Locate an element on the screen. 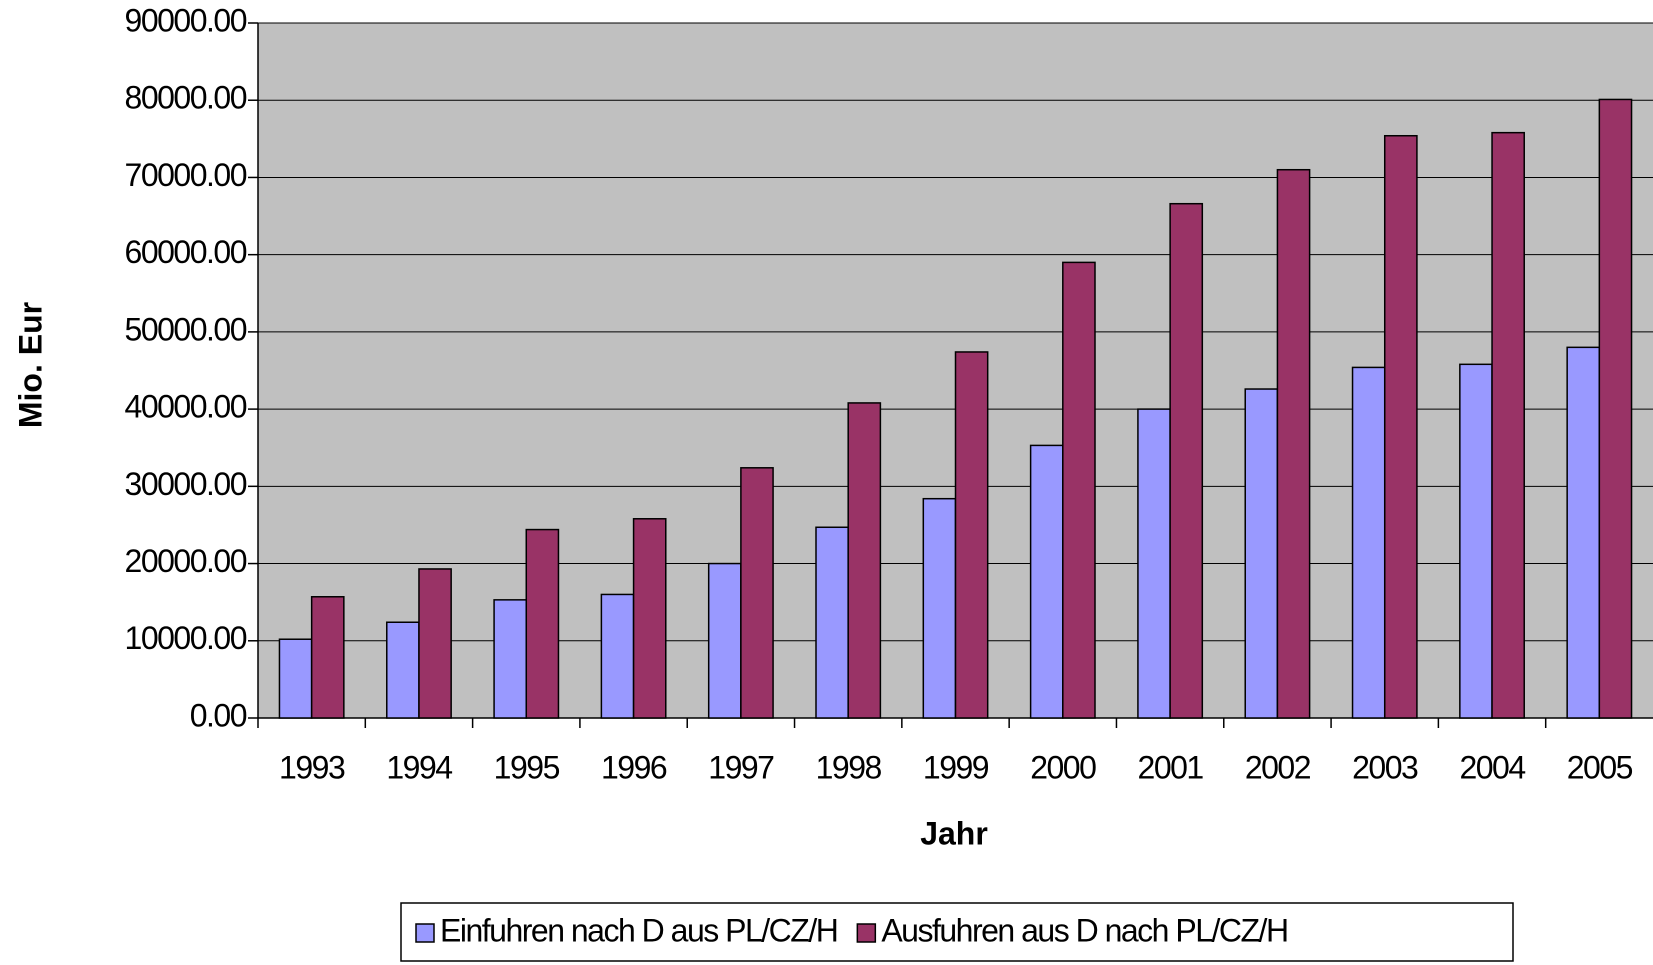 The width and height of the screenshot is (1653, 965). y-tick-label: 60000.00 is located at coordinates (186, 252).